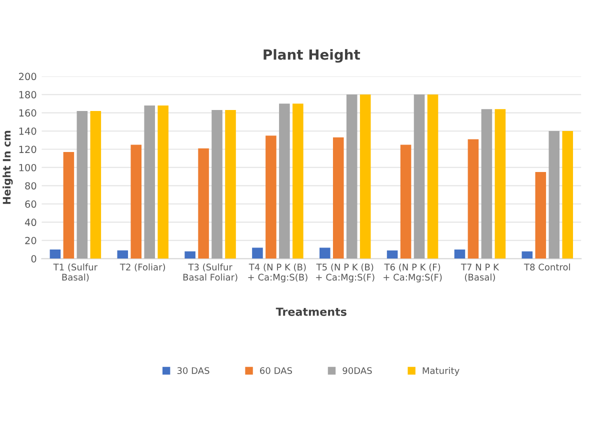 This screenshot has height=424, width=596. Describe the element at coordinates (27, 76) in the screenshot. I see `y-tick-label: 200` at that location.